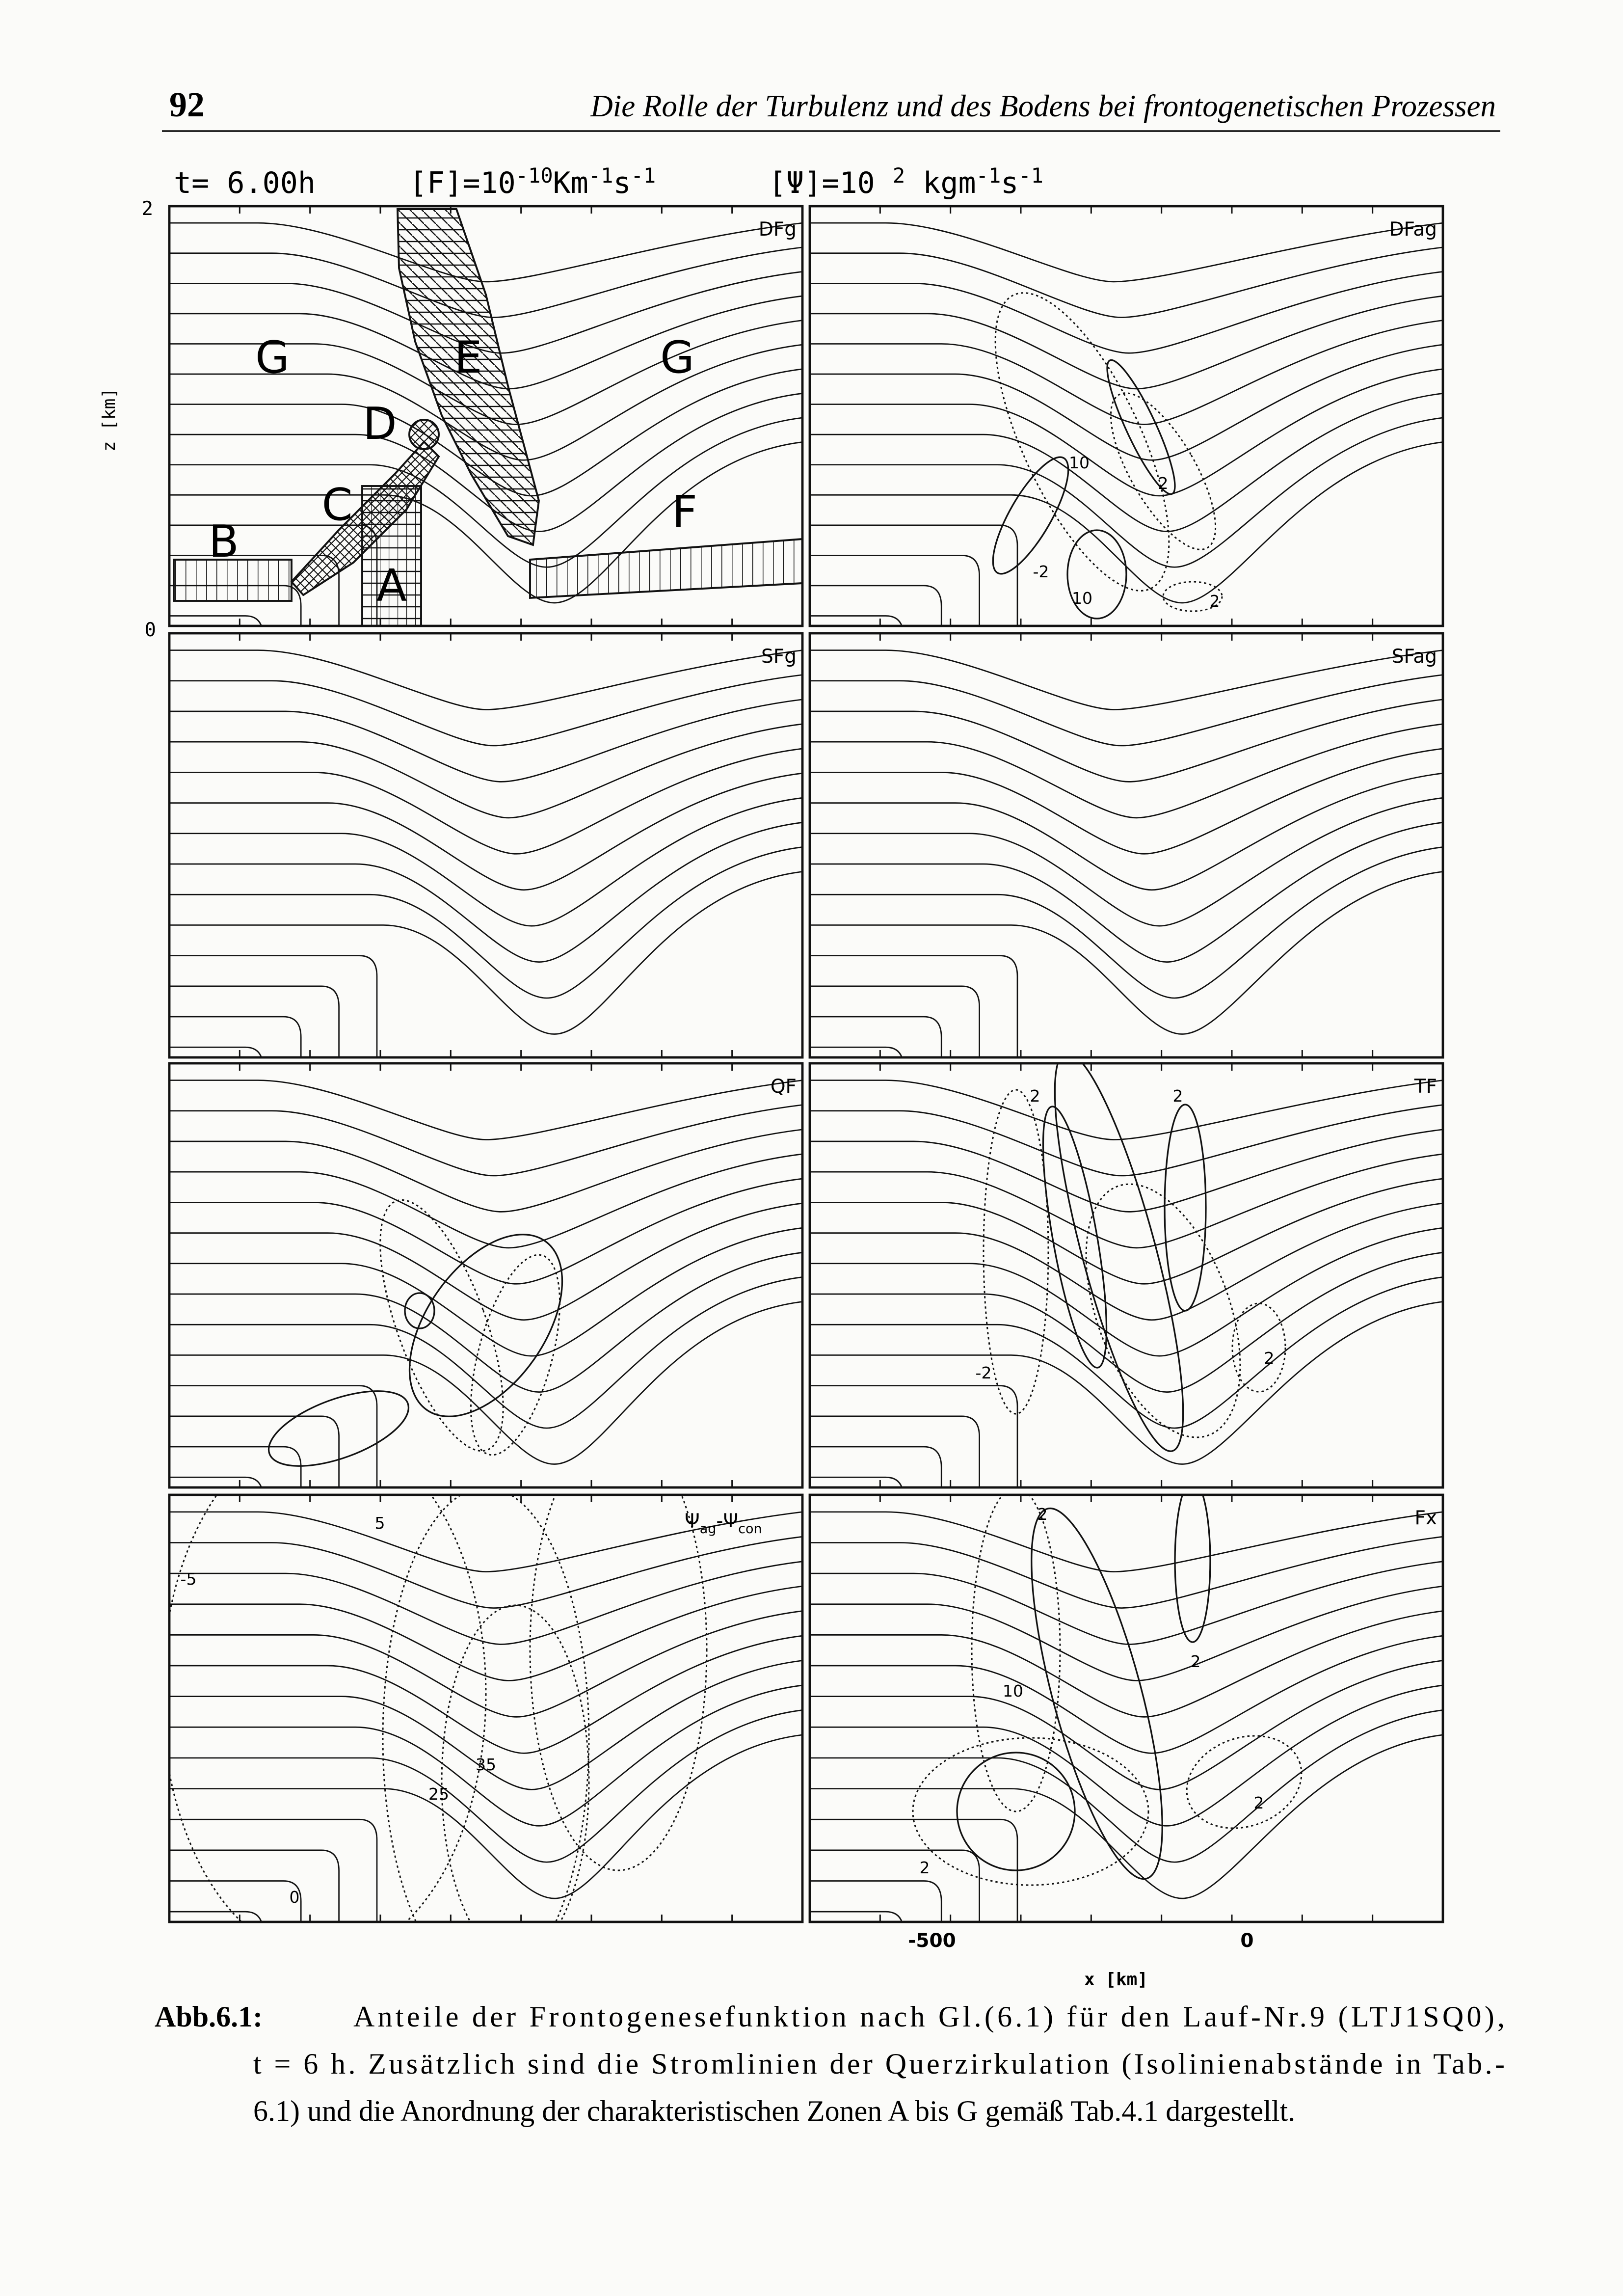  I want to click on panel: SFag, so click(1126, 845).